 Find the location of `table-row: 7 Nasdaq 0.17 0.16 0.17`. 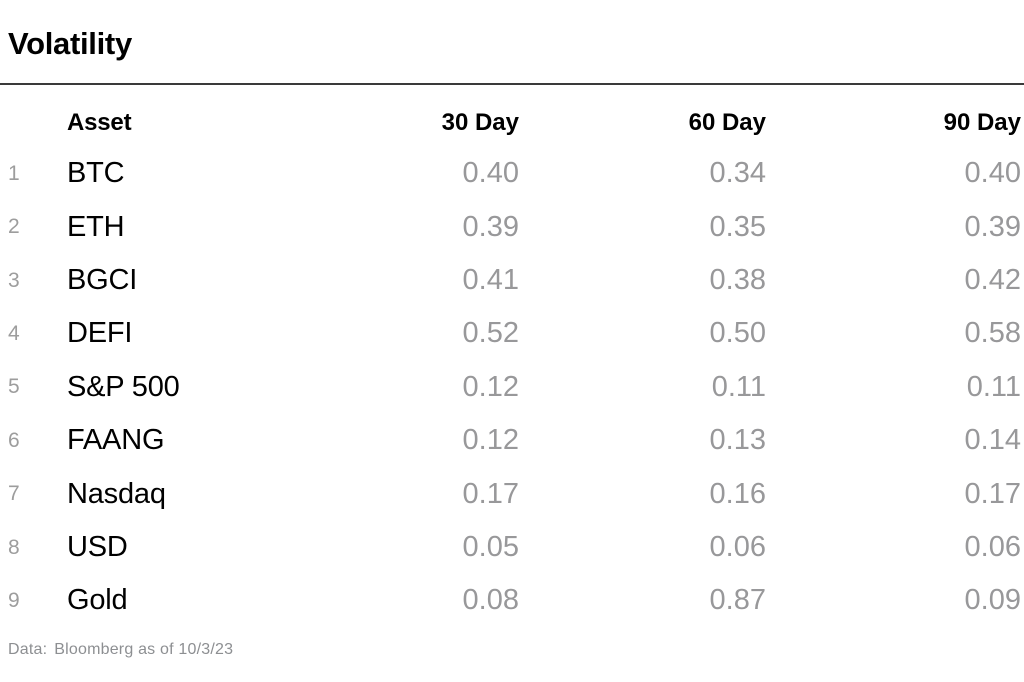

table-row: 7 Nasdaq 0.17 0.16 0.17 is located at coordinates (514, 493).